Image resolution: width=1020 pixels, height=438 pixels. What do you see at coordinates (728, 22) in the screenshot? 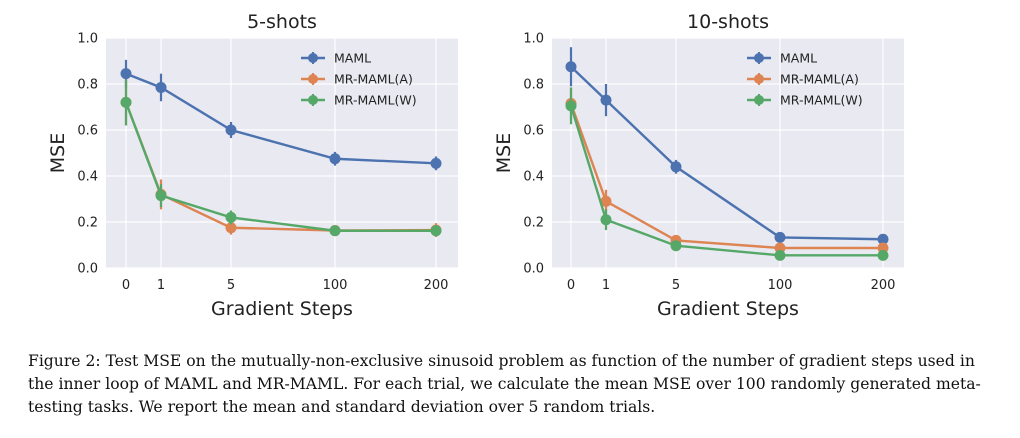
I see `chart-title: 10-shots` at bounding box center [728, 22].